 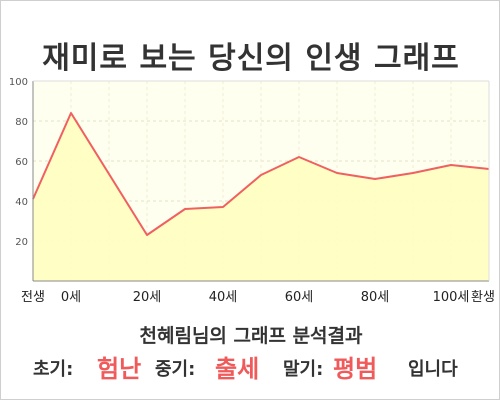 What do you see at coordinates (147, 297) in the screenshot?
I see `x-tick-label: 20세` at bounding box center [147, 297].